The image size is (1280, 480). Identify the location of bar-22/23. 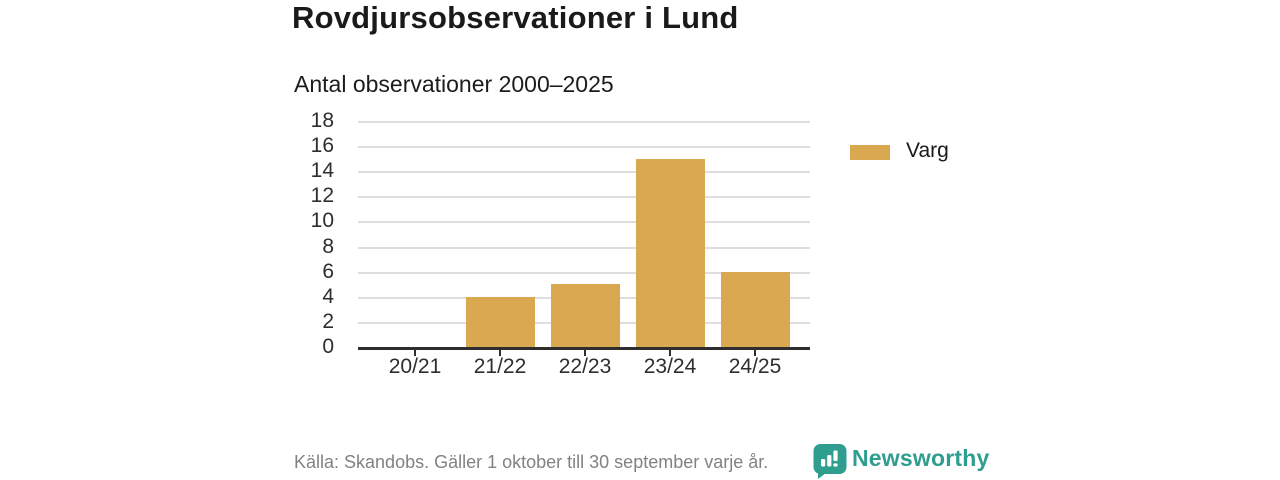
(585, 315).